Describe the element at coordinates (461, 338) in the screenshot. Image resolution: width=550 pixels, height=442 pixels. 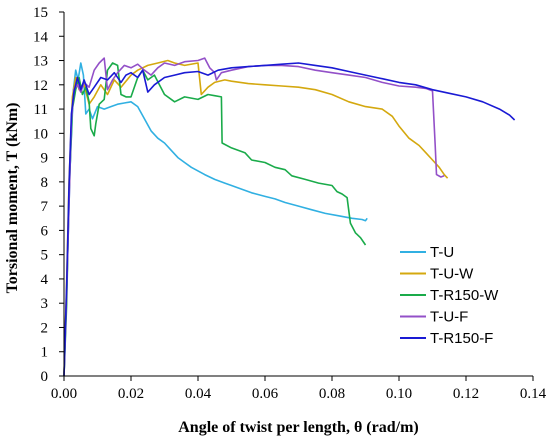
I see `legend-label-t-r150-f: T-R150-F` at that location.